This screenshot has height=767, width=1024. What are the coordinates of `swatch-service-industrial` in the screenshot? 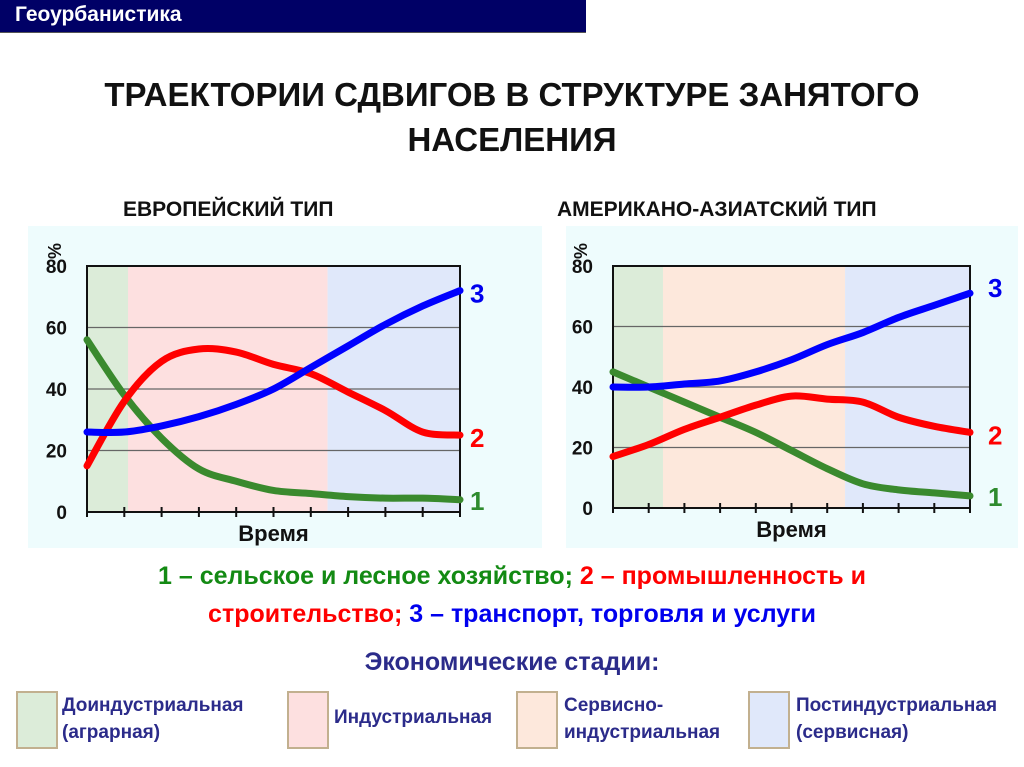 It's located at (537, 720).